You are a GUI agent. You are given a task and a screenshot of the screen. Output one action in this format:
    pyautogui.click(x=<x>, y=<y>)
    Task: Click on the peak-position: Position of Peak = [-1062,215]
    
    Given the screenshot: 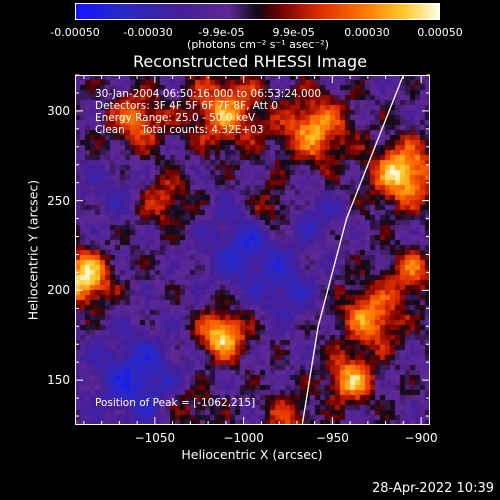 What is the action you would take?
    pyautogui.click(x=175, y=403)
    